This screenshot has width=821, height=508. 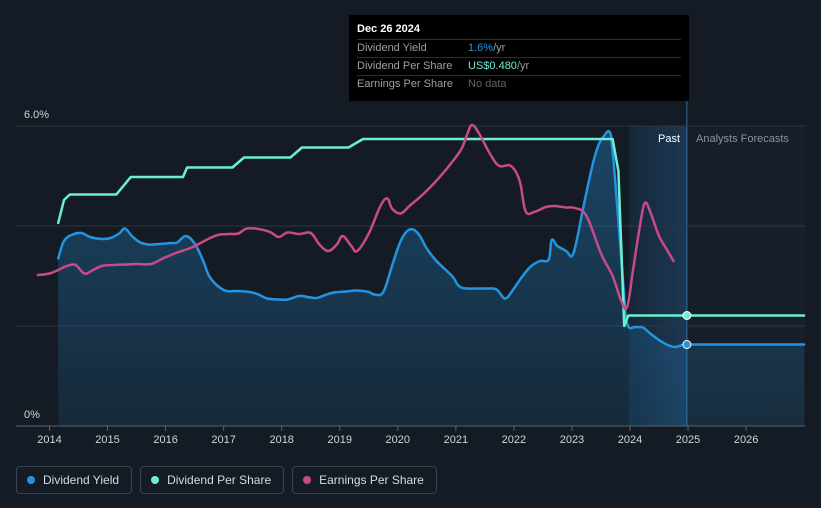 What do you see at coordinates (392, 48) in the screenshot?
I see `tooltip-label: Dividend Yield` at bounding box center [392, 48].